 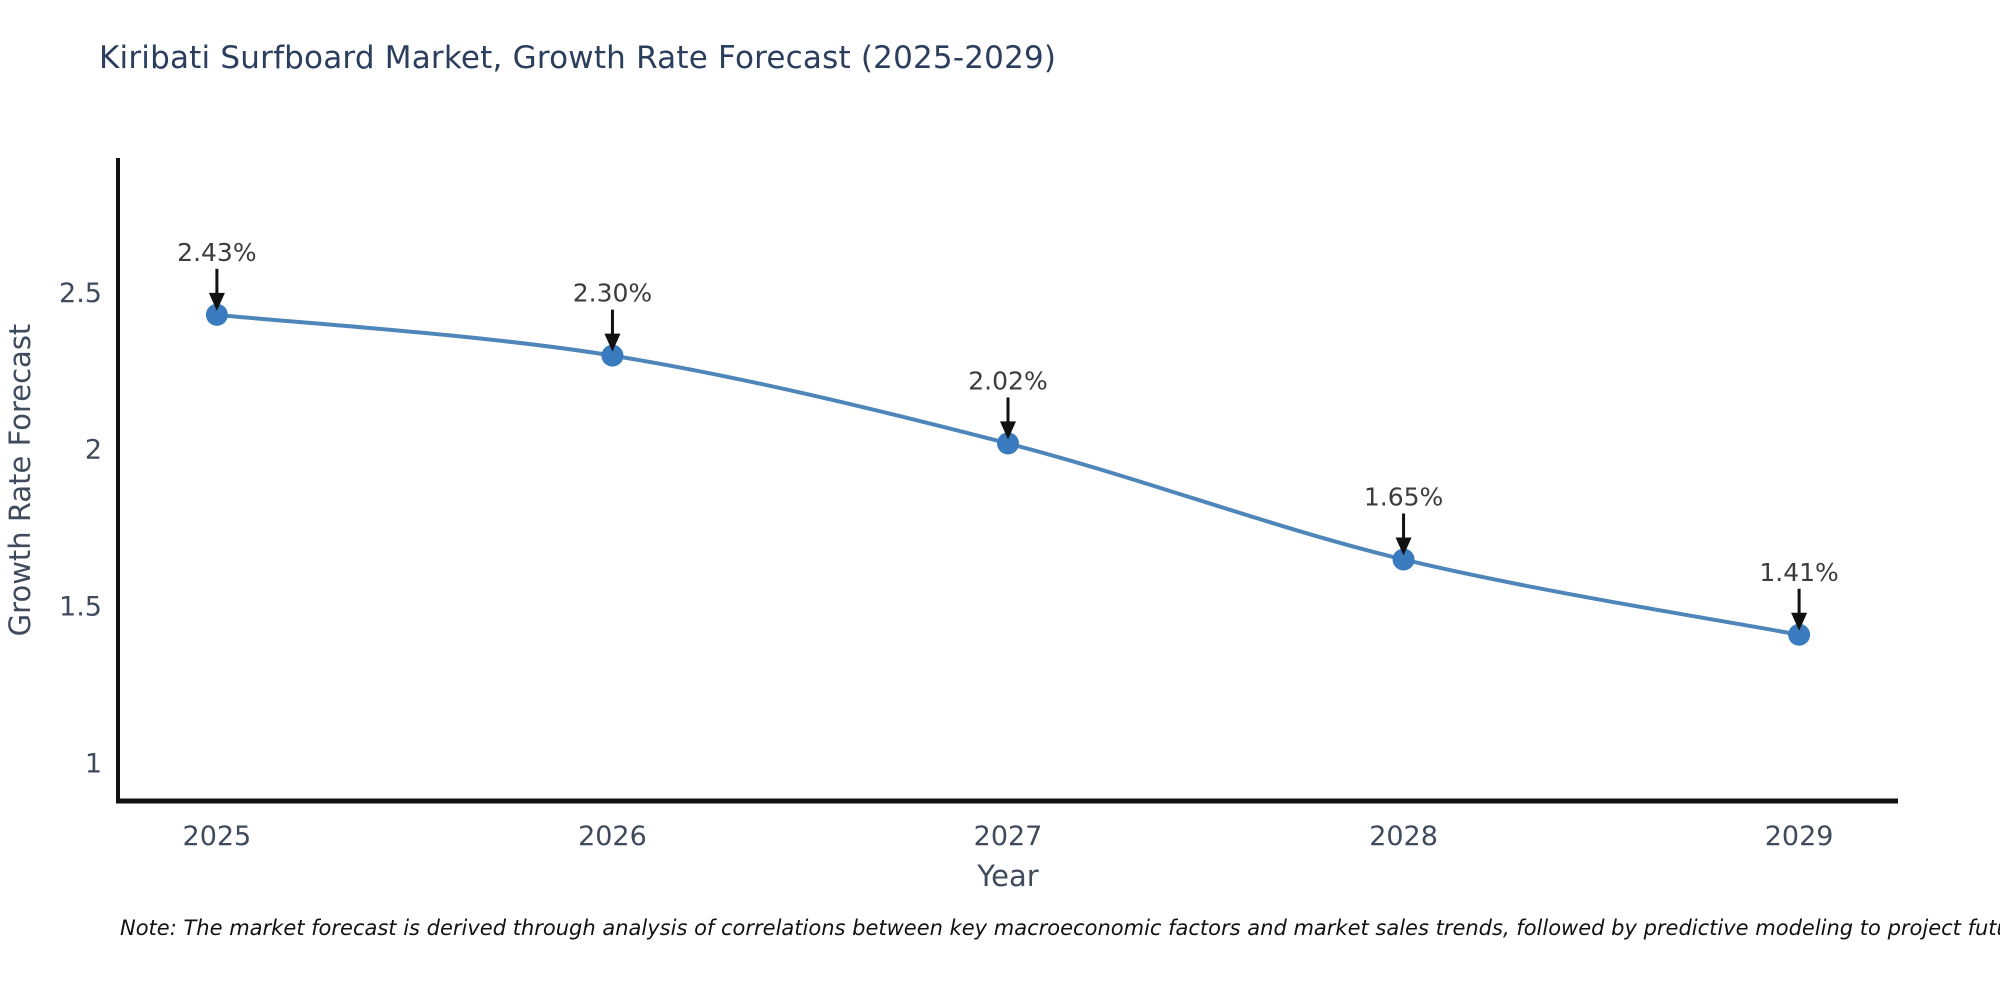 What do you see at coordinates (93, 763) in the screenshot?
I see `y-tick-label-1: 1` at bounding box center [93, 763].